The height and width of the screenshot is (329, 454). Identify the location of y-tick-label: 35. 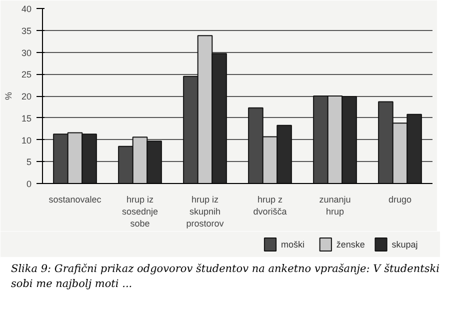
(26, 31).